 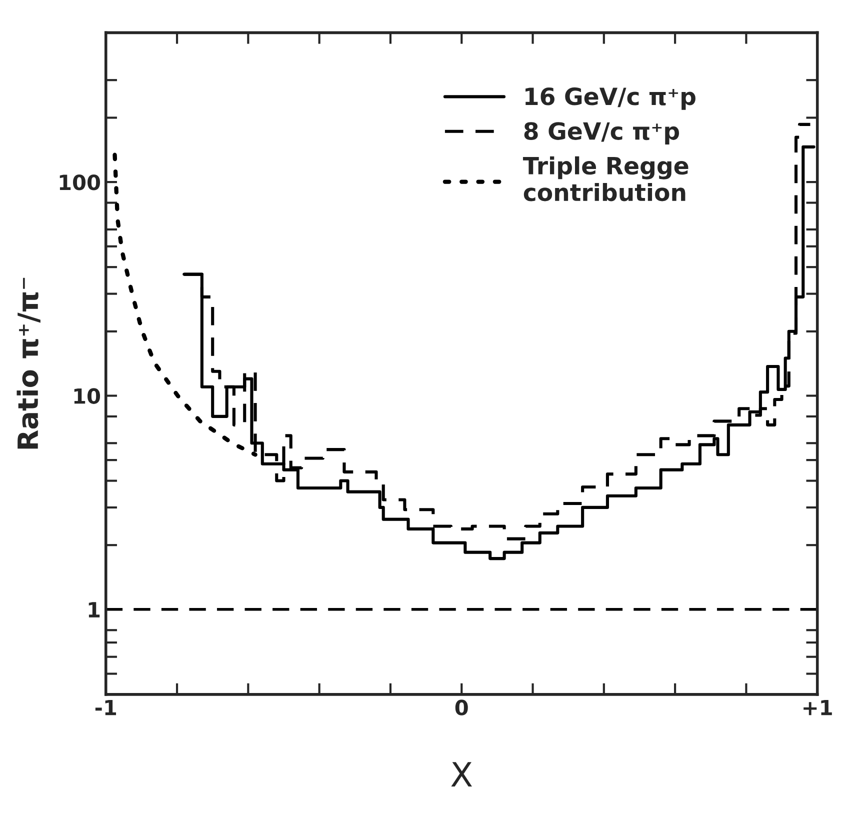 What do you see at coordinates (461, 708) in the screenshot?
I see `x-tick-label: 0` at bounding box center [461, 708].